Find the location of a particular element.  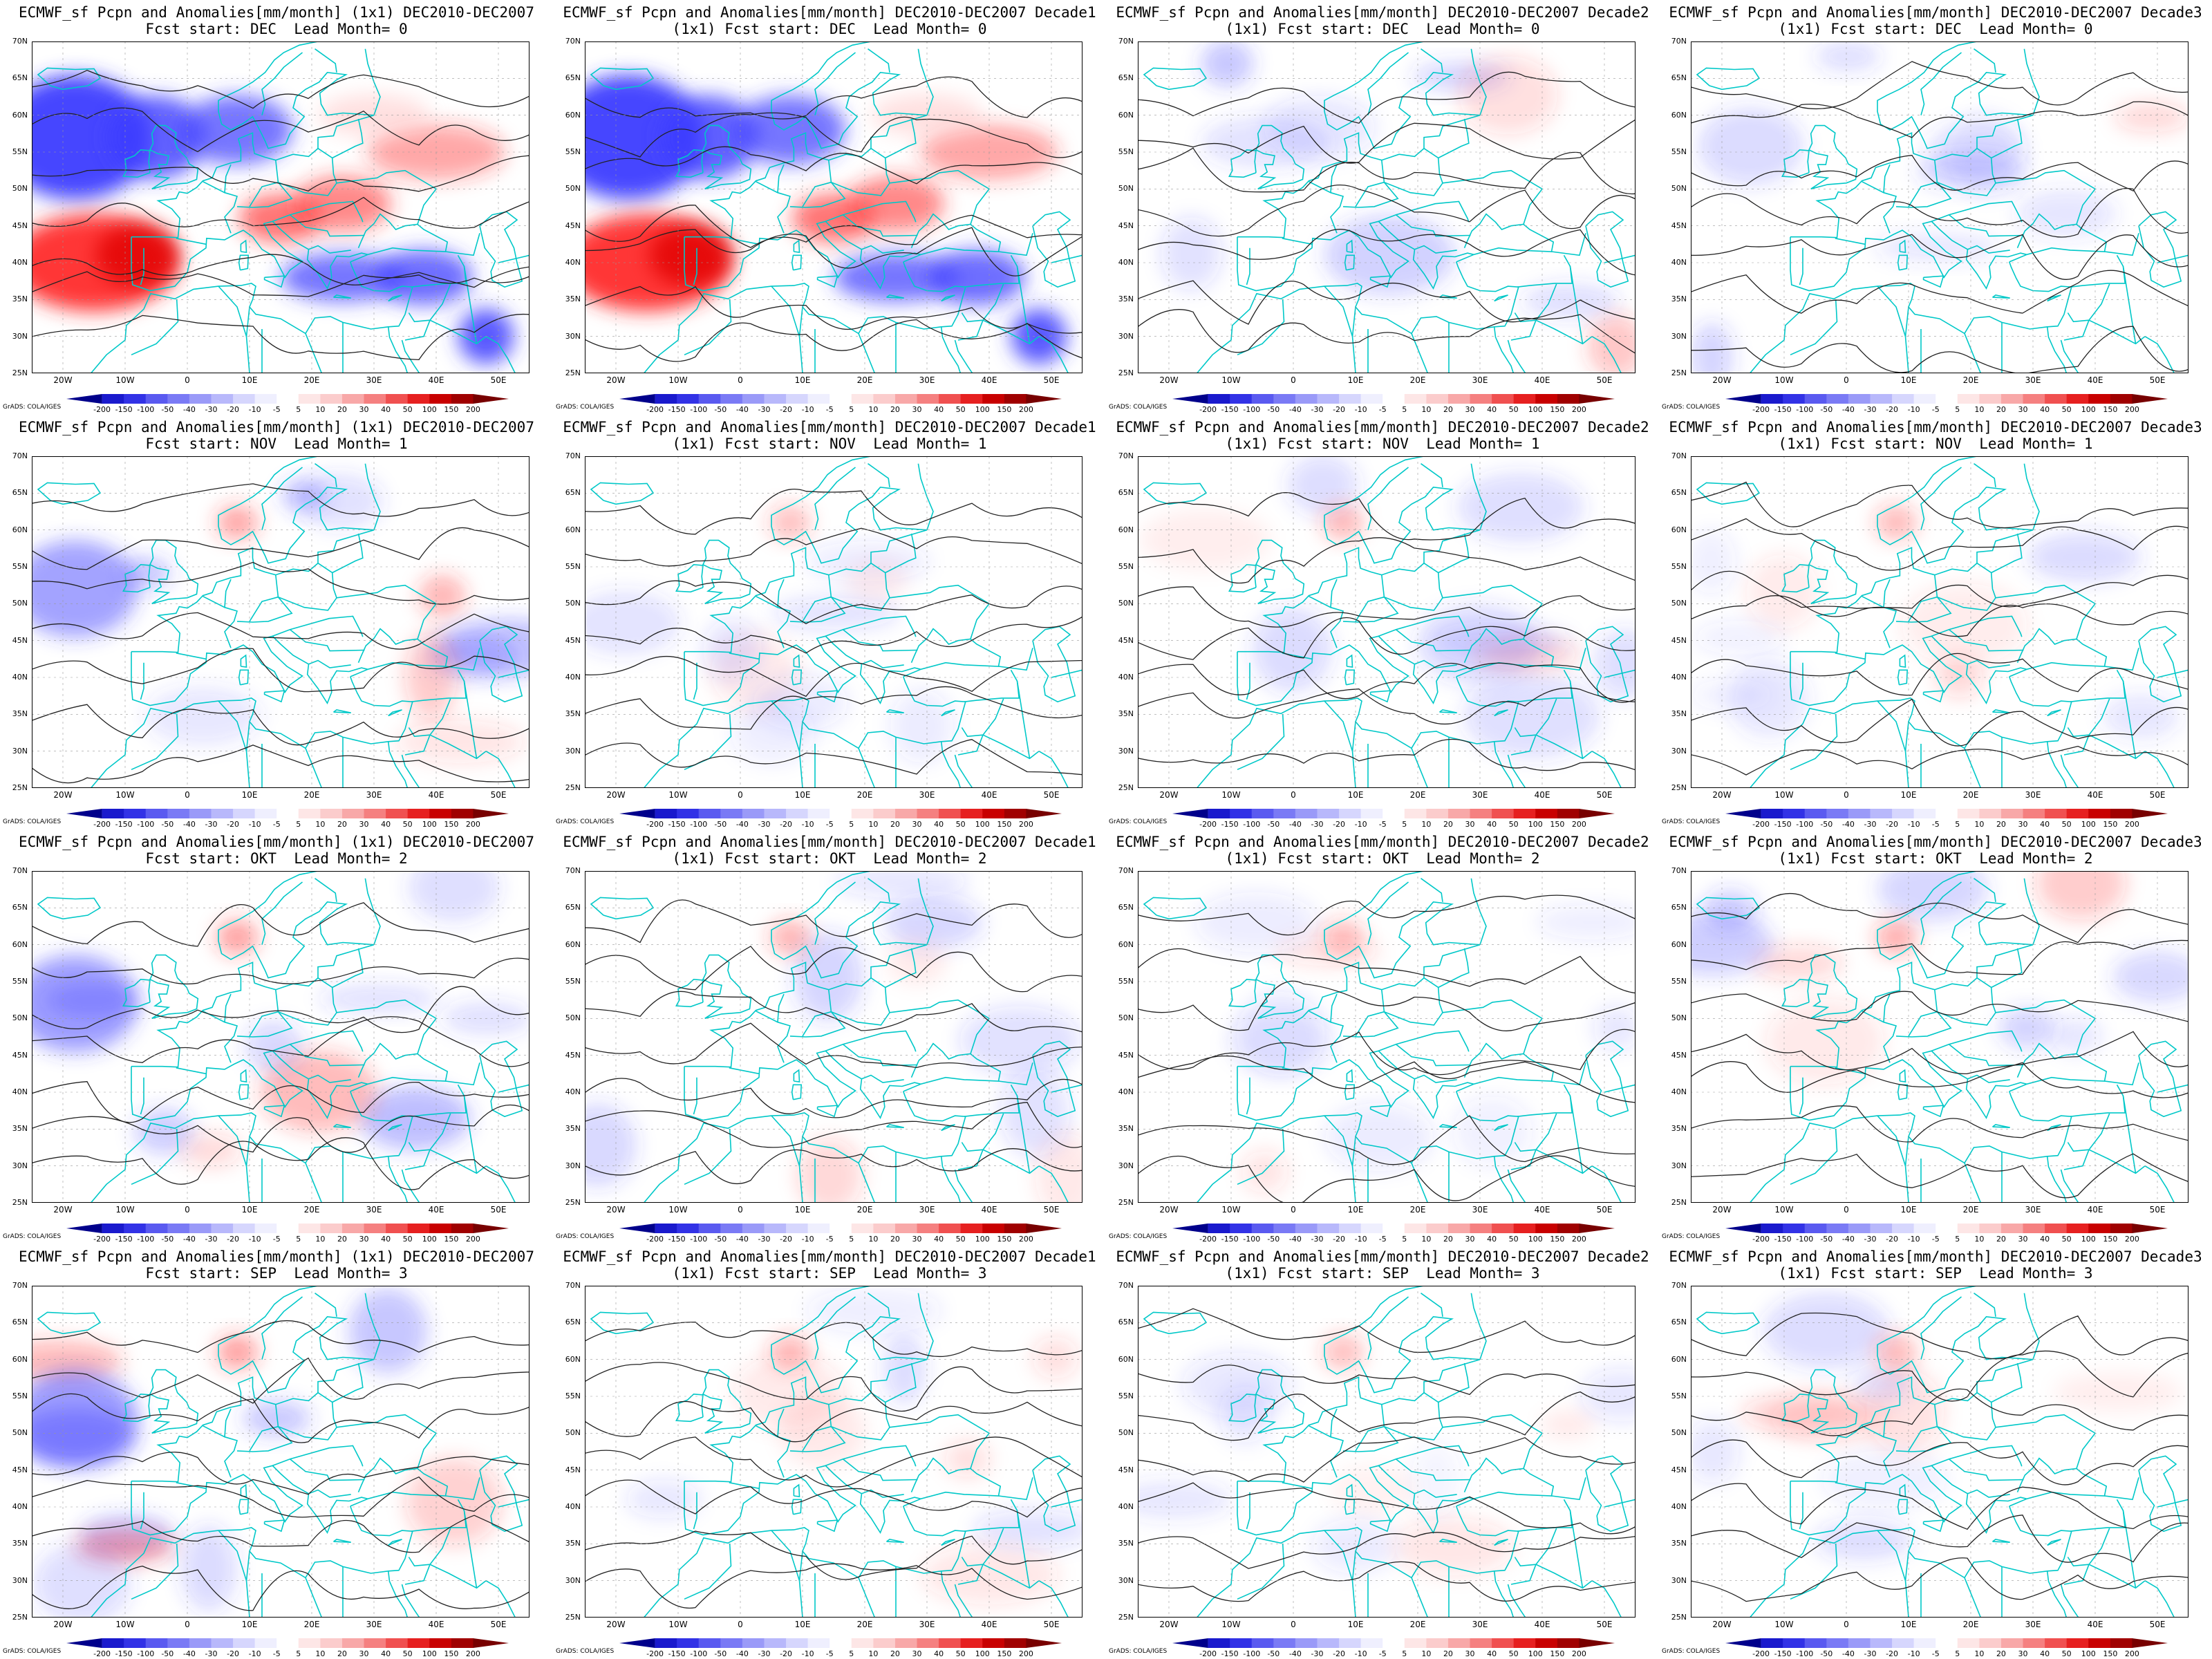

lon-tick-label: 30E is located at coordinates (927, 1624).